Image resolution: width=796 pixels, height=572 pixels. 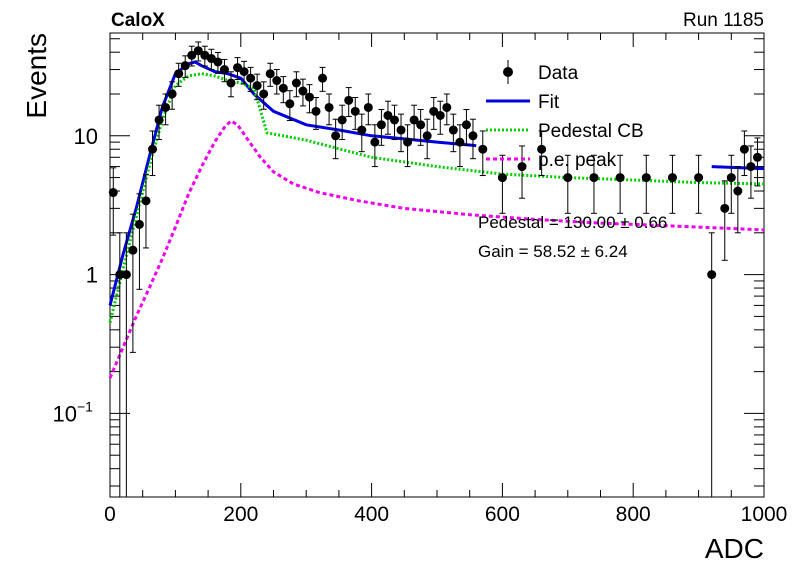 What do you see at coordinates (764, 514) in the screenshot?
I see `x-tick-label: 1000` at bounding box center [764, 514].